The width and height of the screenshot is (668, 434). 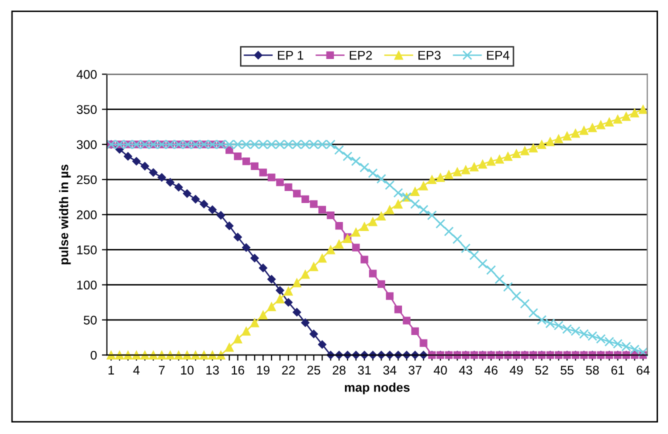 What do you see at coordinates (86, 74) in the screenshot?
I see `y-tick-label: 400` at bounding box center [86, 74].